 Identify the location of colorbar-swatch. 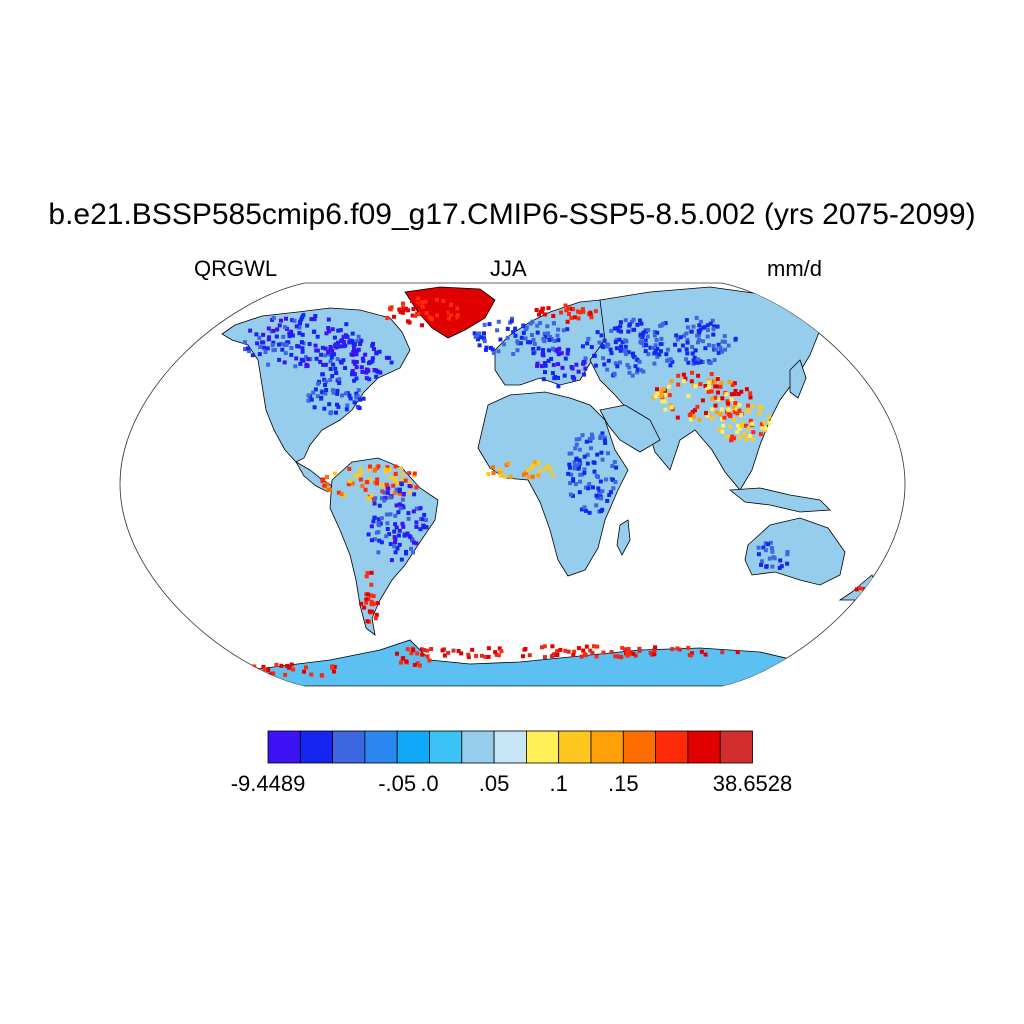
(349, 747).